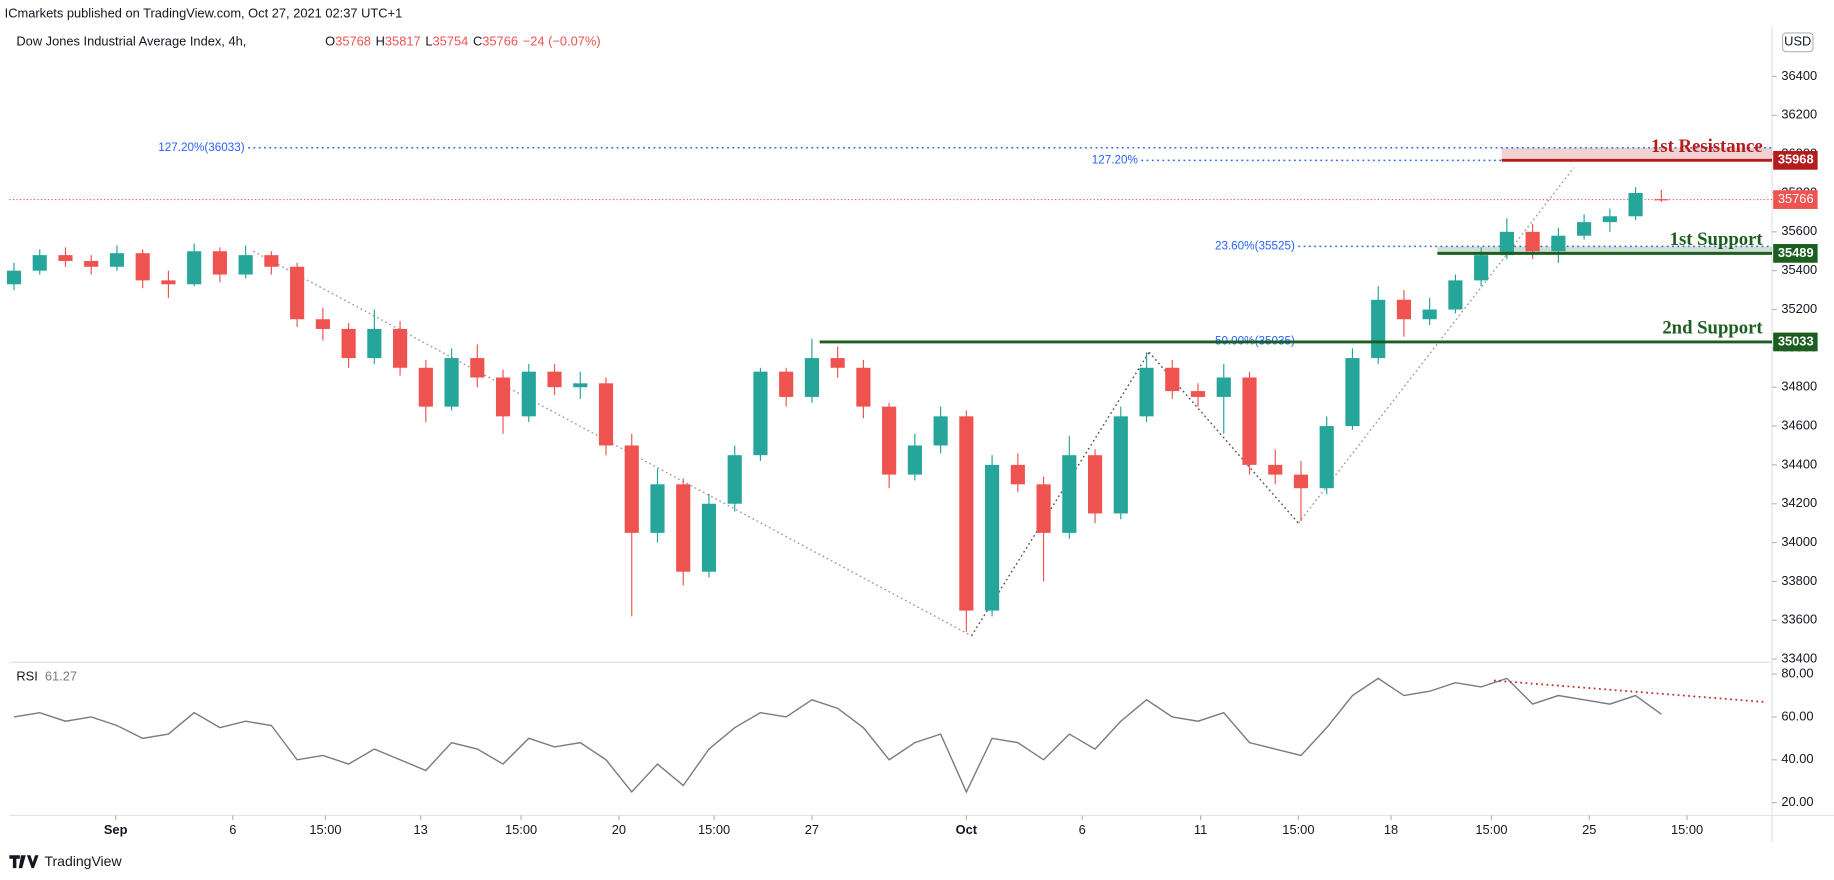 This screenshot has height=880, width=1834. What do you see at coordinates (1797, 758) in the screenshot?
I see `rsi-tick-label: 40.00` at bounding box center [1797, 758].